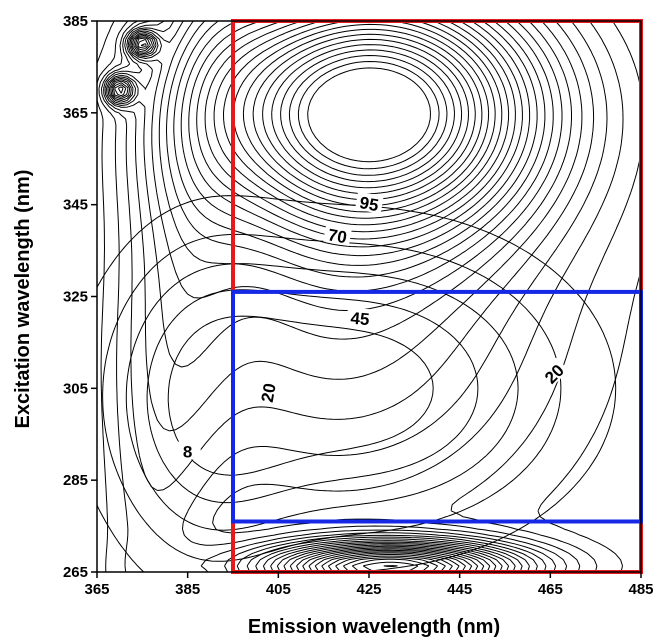 This screenshot has width=661, height=641. Describe the element at coordinates (374, 627) in the screenshot. I see `x-axis-title: Emission wavelength (nm)` at that location.